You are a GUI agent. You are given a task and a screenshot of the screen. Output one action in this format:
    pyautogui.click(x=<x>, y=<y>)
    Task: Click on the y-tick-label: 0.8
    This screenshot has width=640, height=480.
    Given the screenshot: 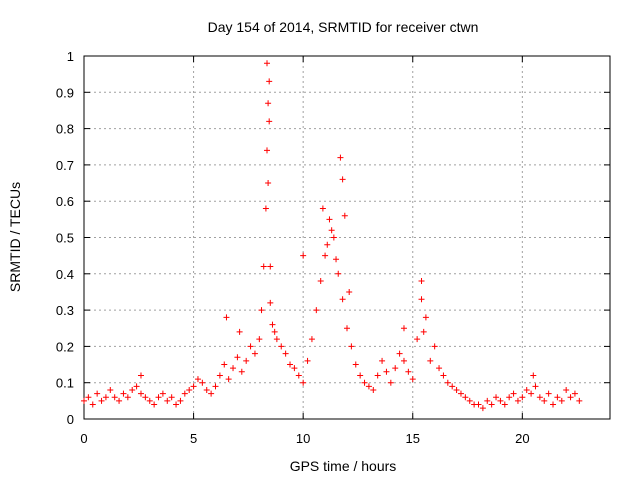 What is the action you would take?
    pyautogui.click(x=65, y=129)
    